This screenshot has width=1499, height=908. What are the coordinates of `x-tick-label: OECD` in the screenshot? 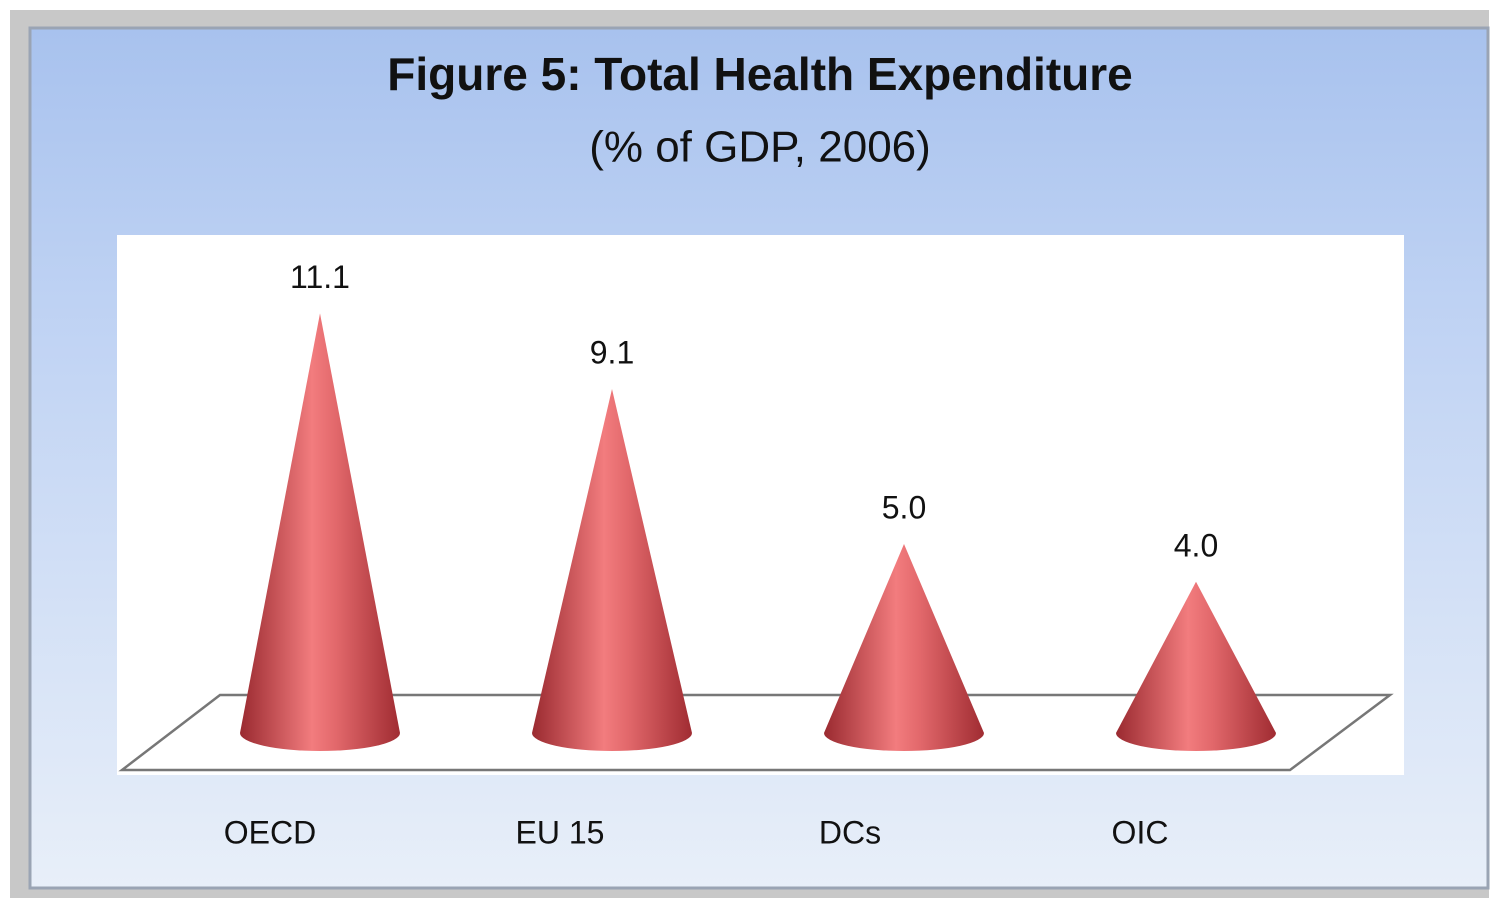 It's located at (270, 832).